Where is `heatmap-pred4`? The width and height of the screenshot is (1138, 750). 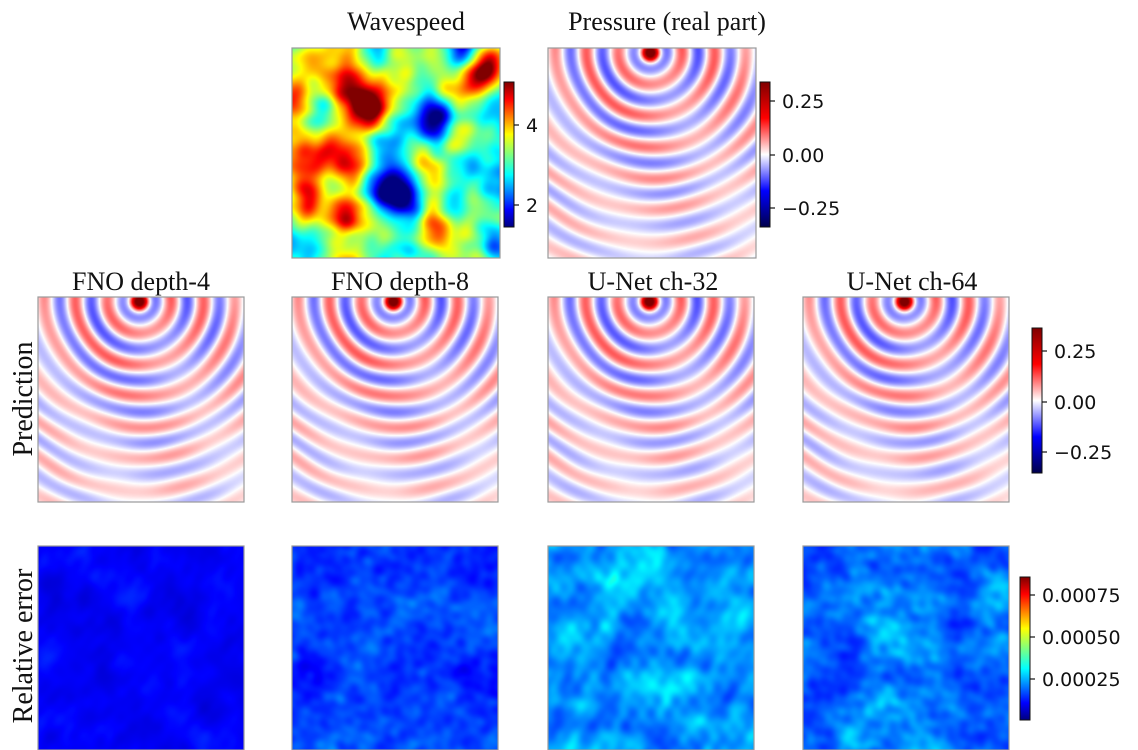
heatmap-pred4 is located at coordinates (906, 399).